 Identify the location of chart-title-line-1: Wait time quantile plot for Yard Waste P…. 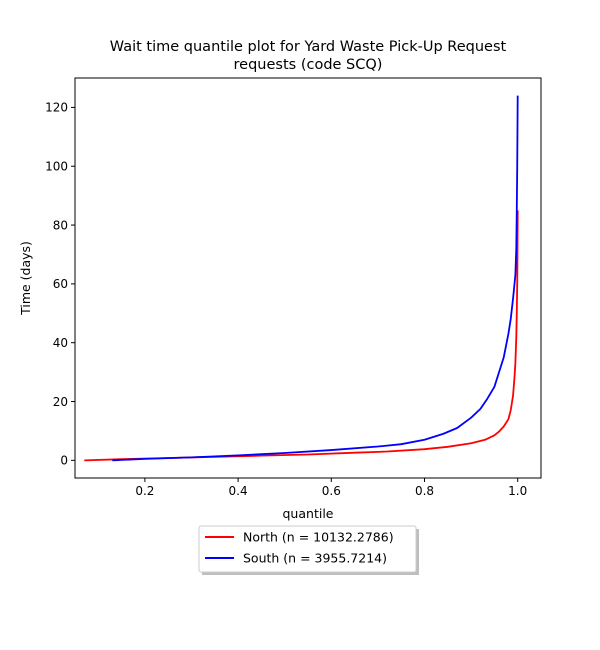
(308, 47).